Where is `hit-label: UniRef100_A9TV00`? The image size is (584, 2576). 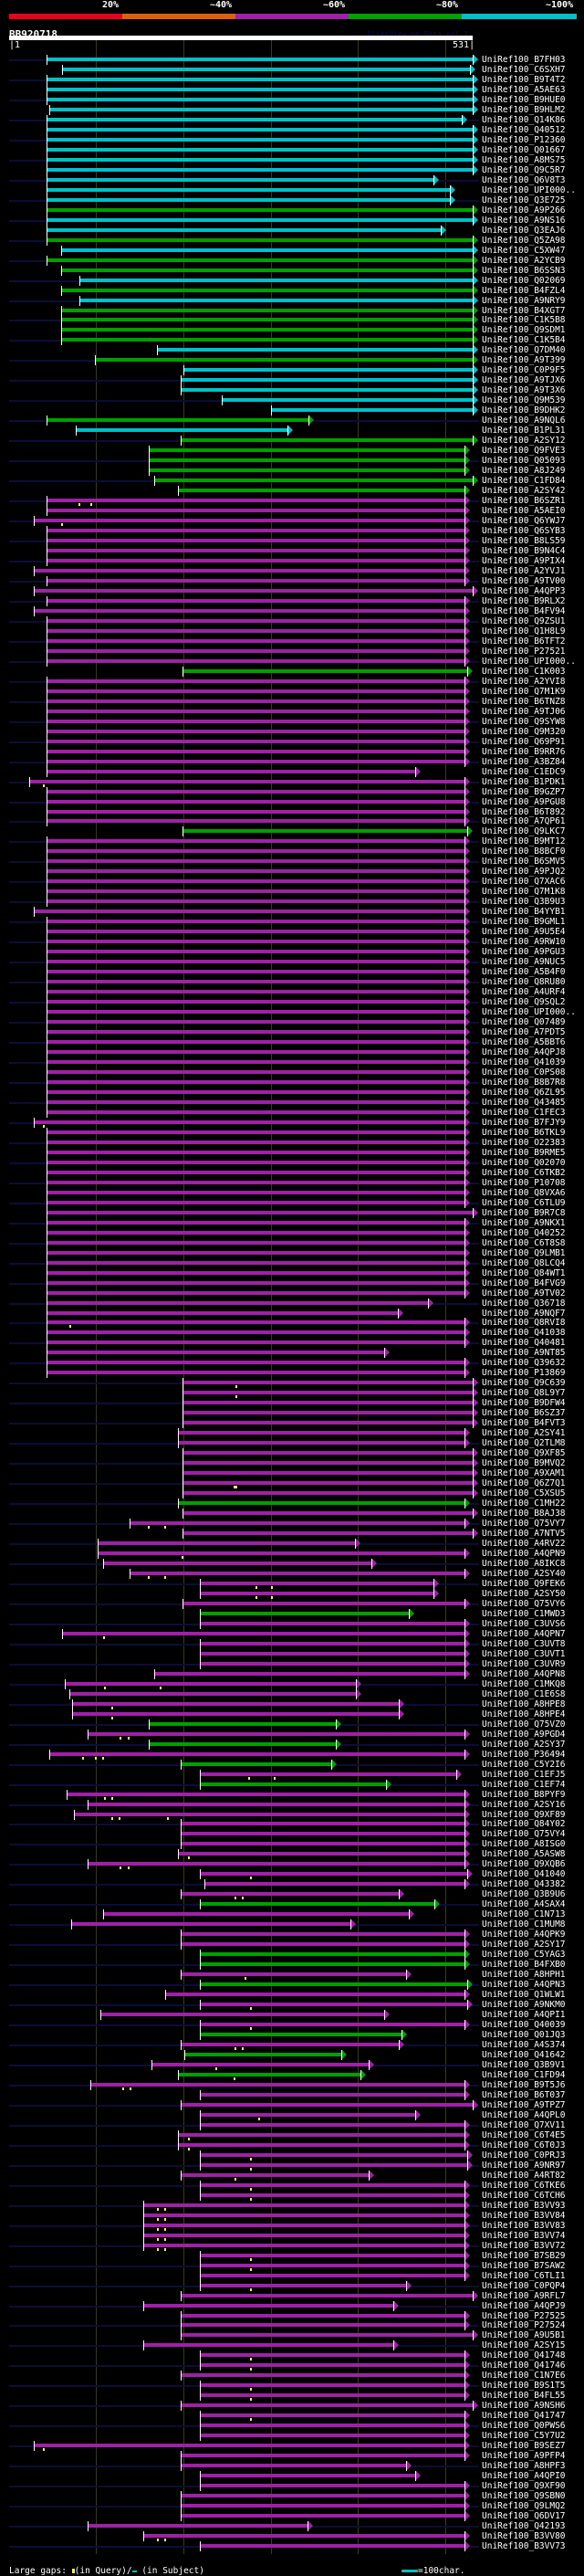
hit-label: UniRef100_A9TV00 is located at coordinates (524, 581).